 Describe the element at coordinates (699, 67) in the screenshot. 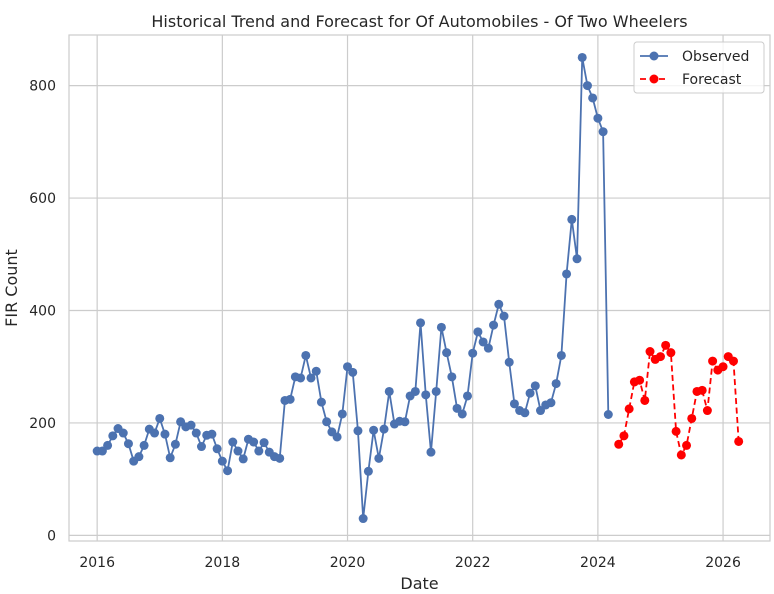

I see `legend-box` at that location.